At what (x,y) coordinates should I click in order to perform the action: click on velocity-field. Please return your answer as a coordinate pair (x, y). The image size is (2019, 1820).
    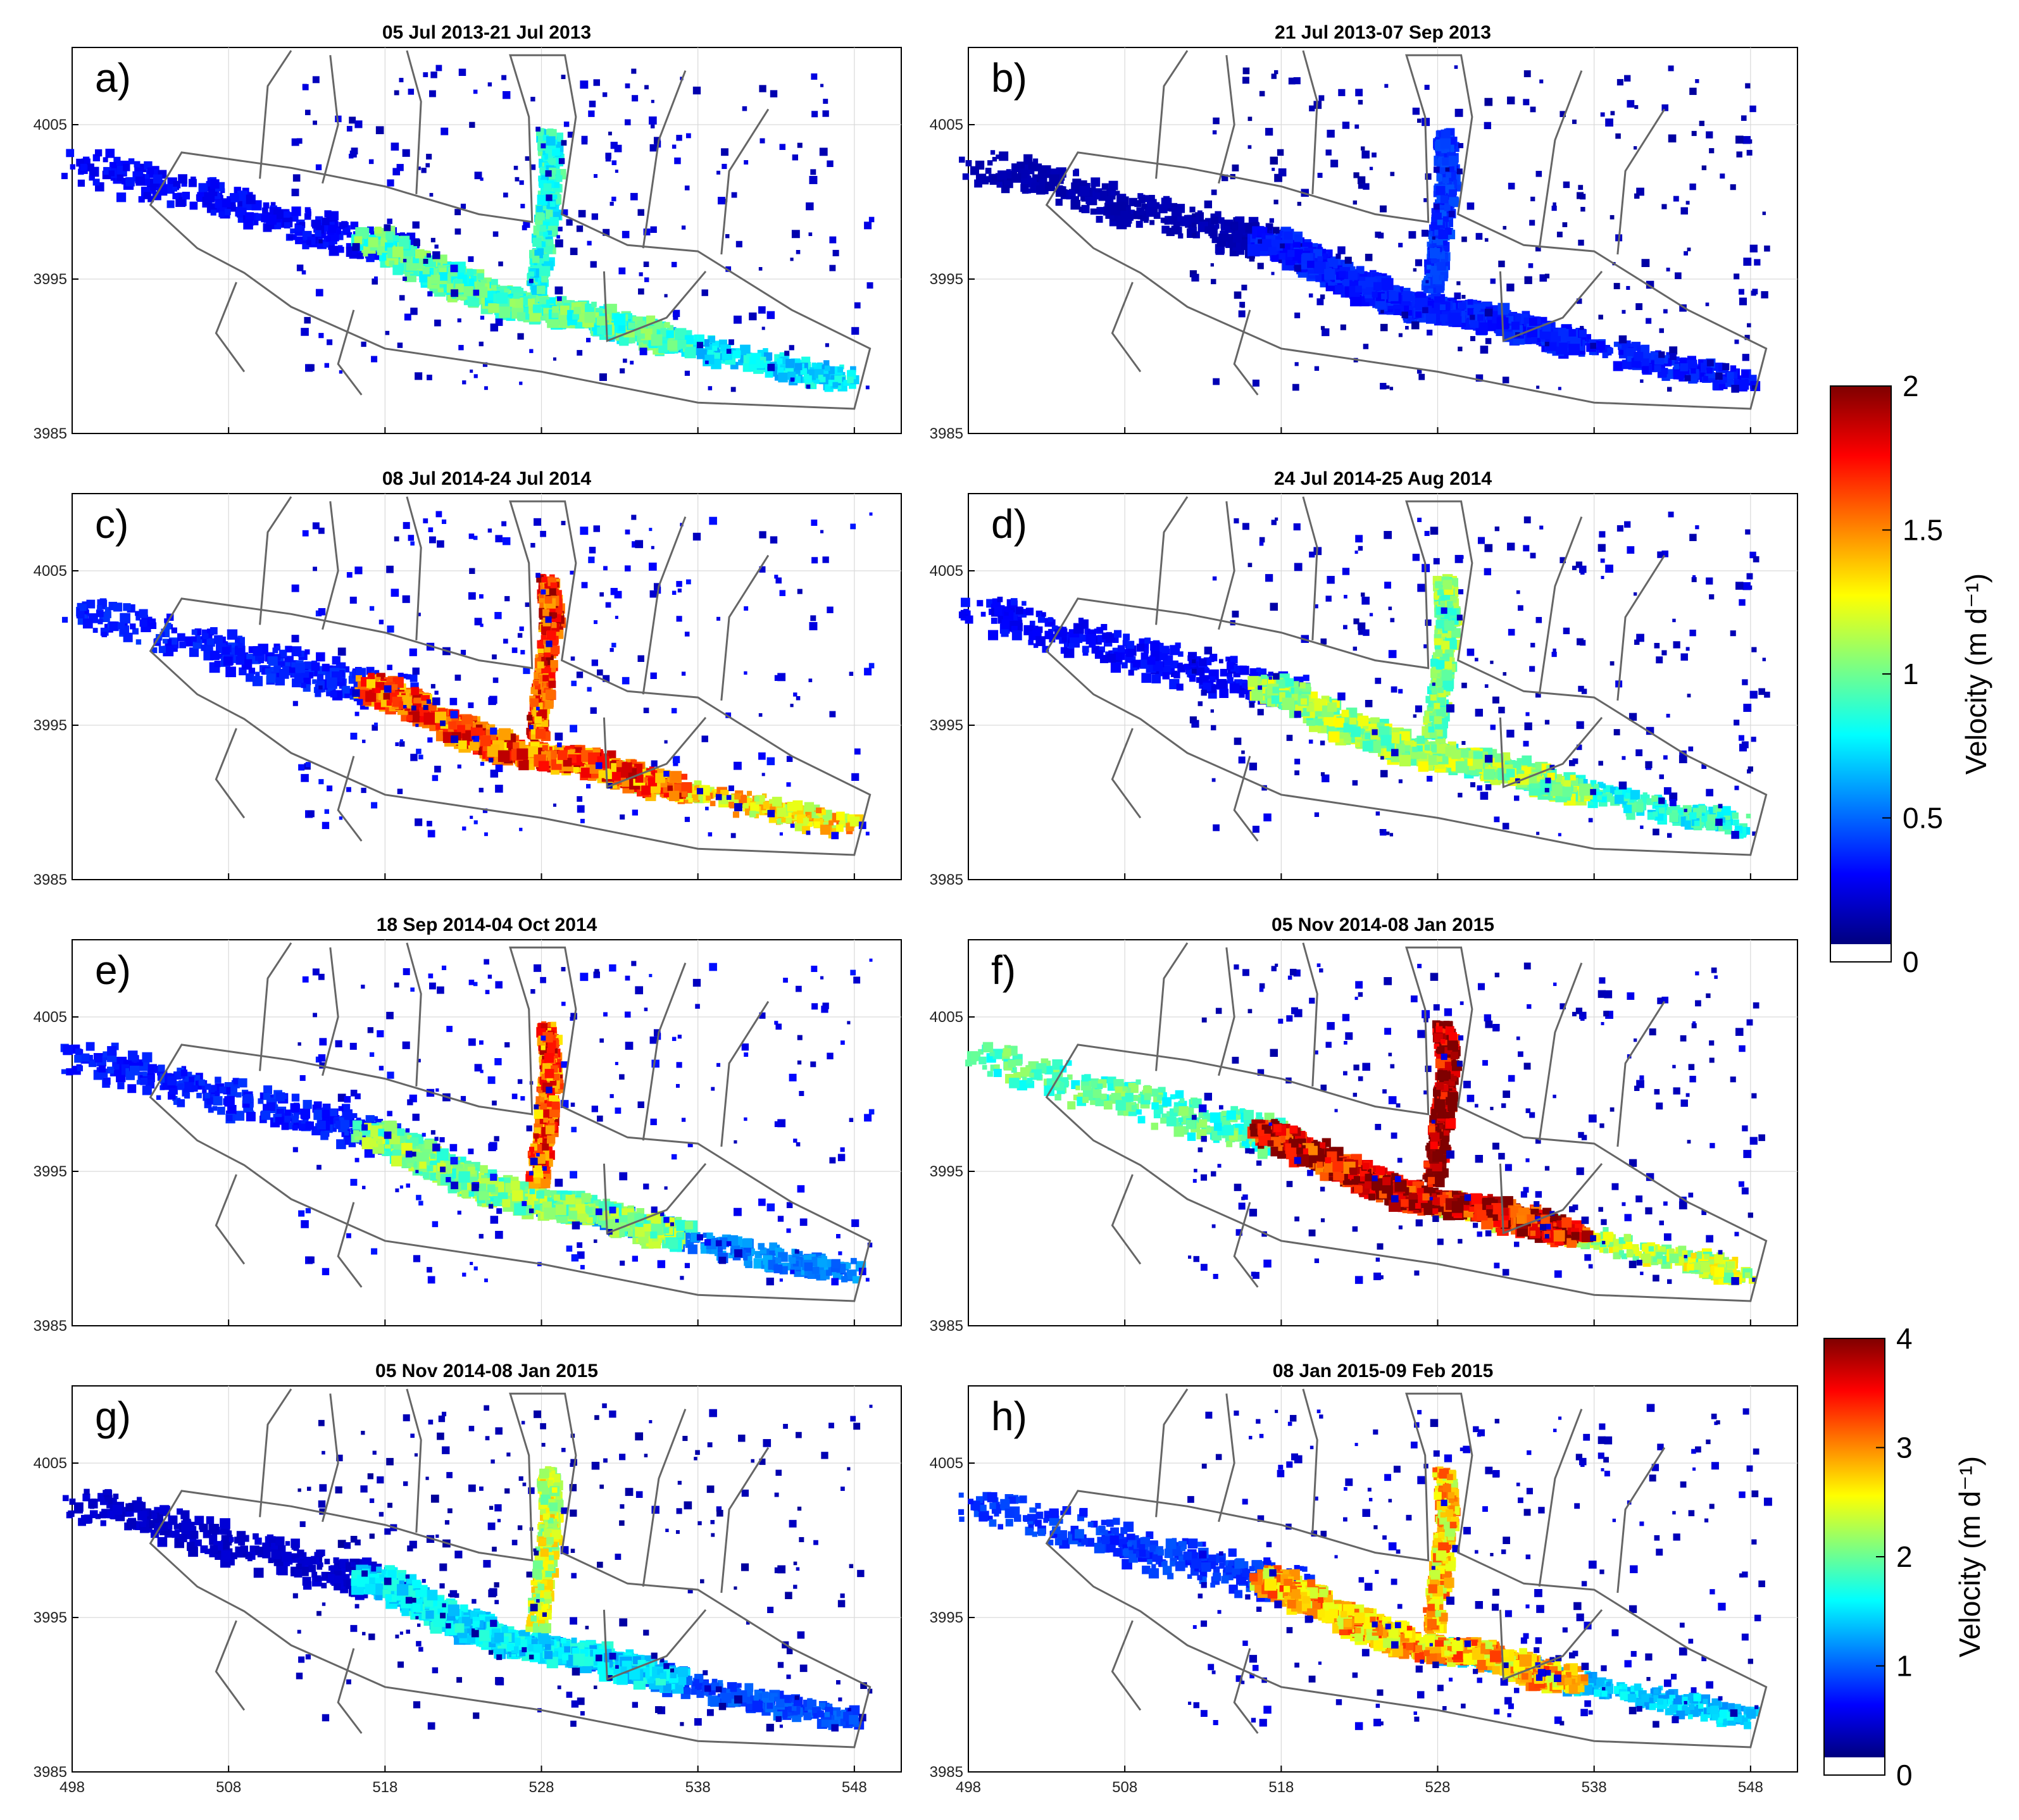
    Looking at the image, I should click on (468, 228).